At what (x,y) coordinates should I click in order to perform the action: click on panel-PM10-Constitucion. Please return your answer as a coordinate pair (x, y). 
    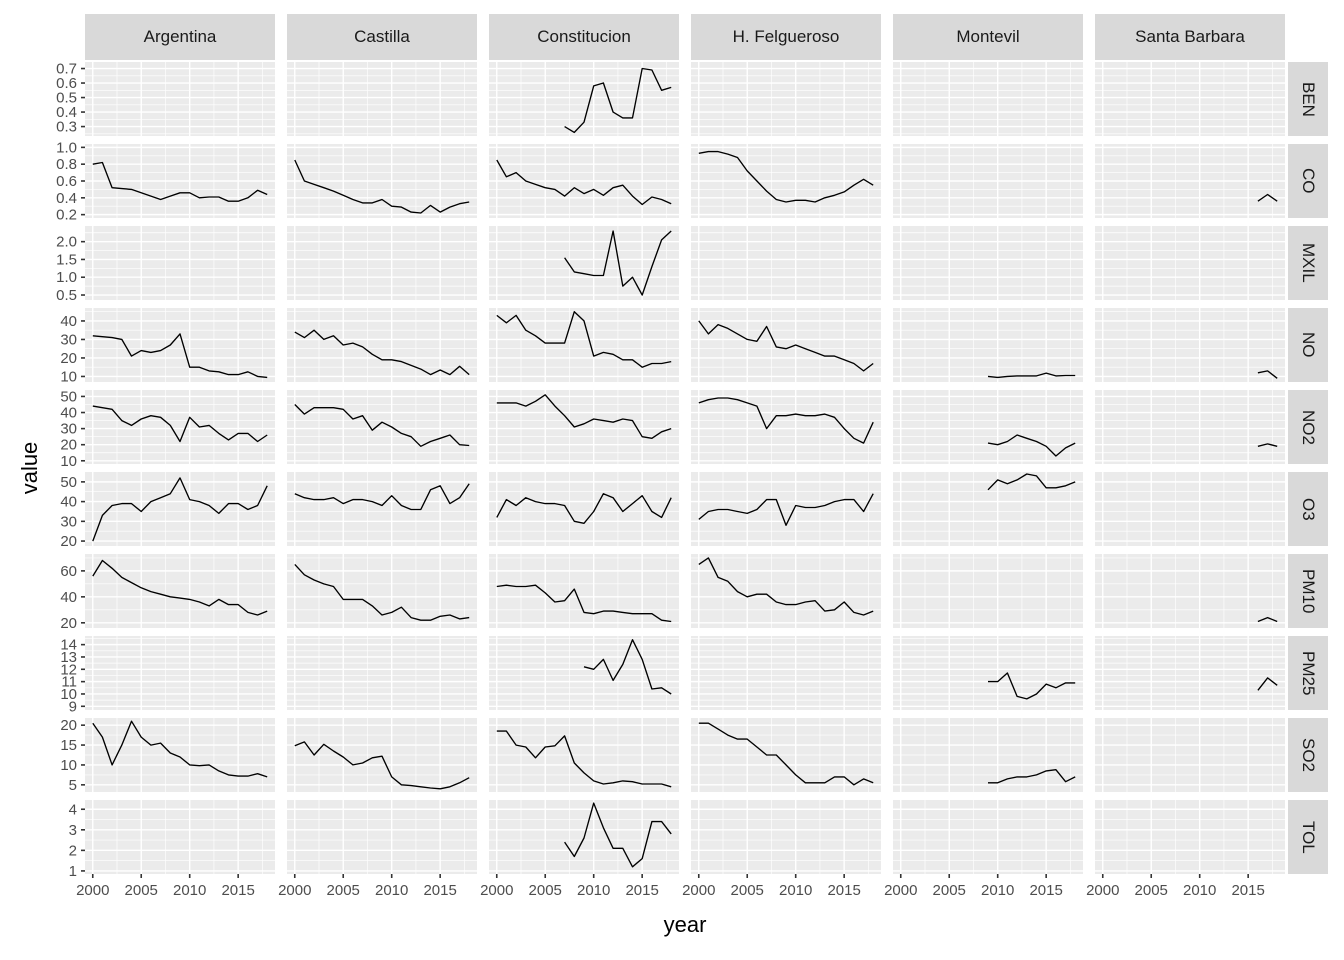
    Looking at the image, I should click on (584, 591).